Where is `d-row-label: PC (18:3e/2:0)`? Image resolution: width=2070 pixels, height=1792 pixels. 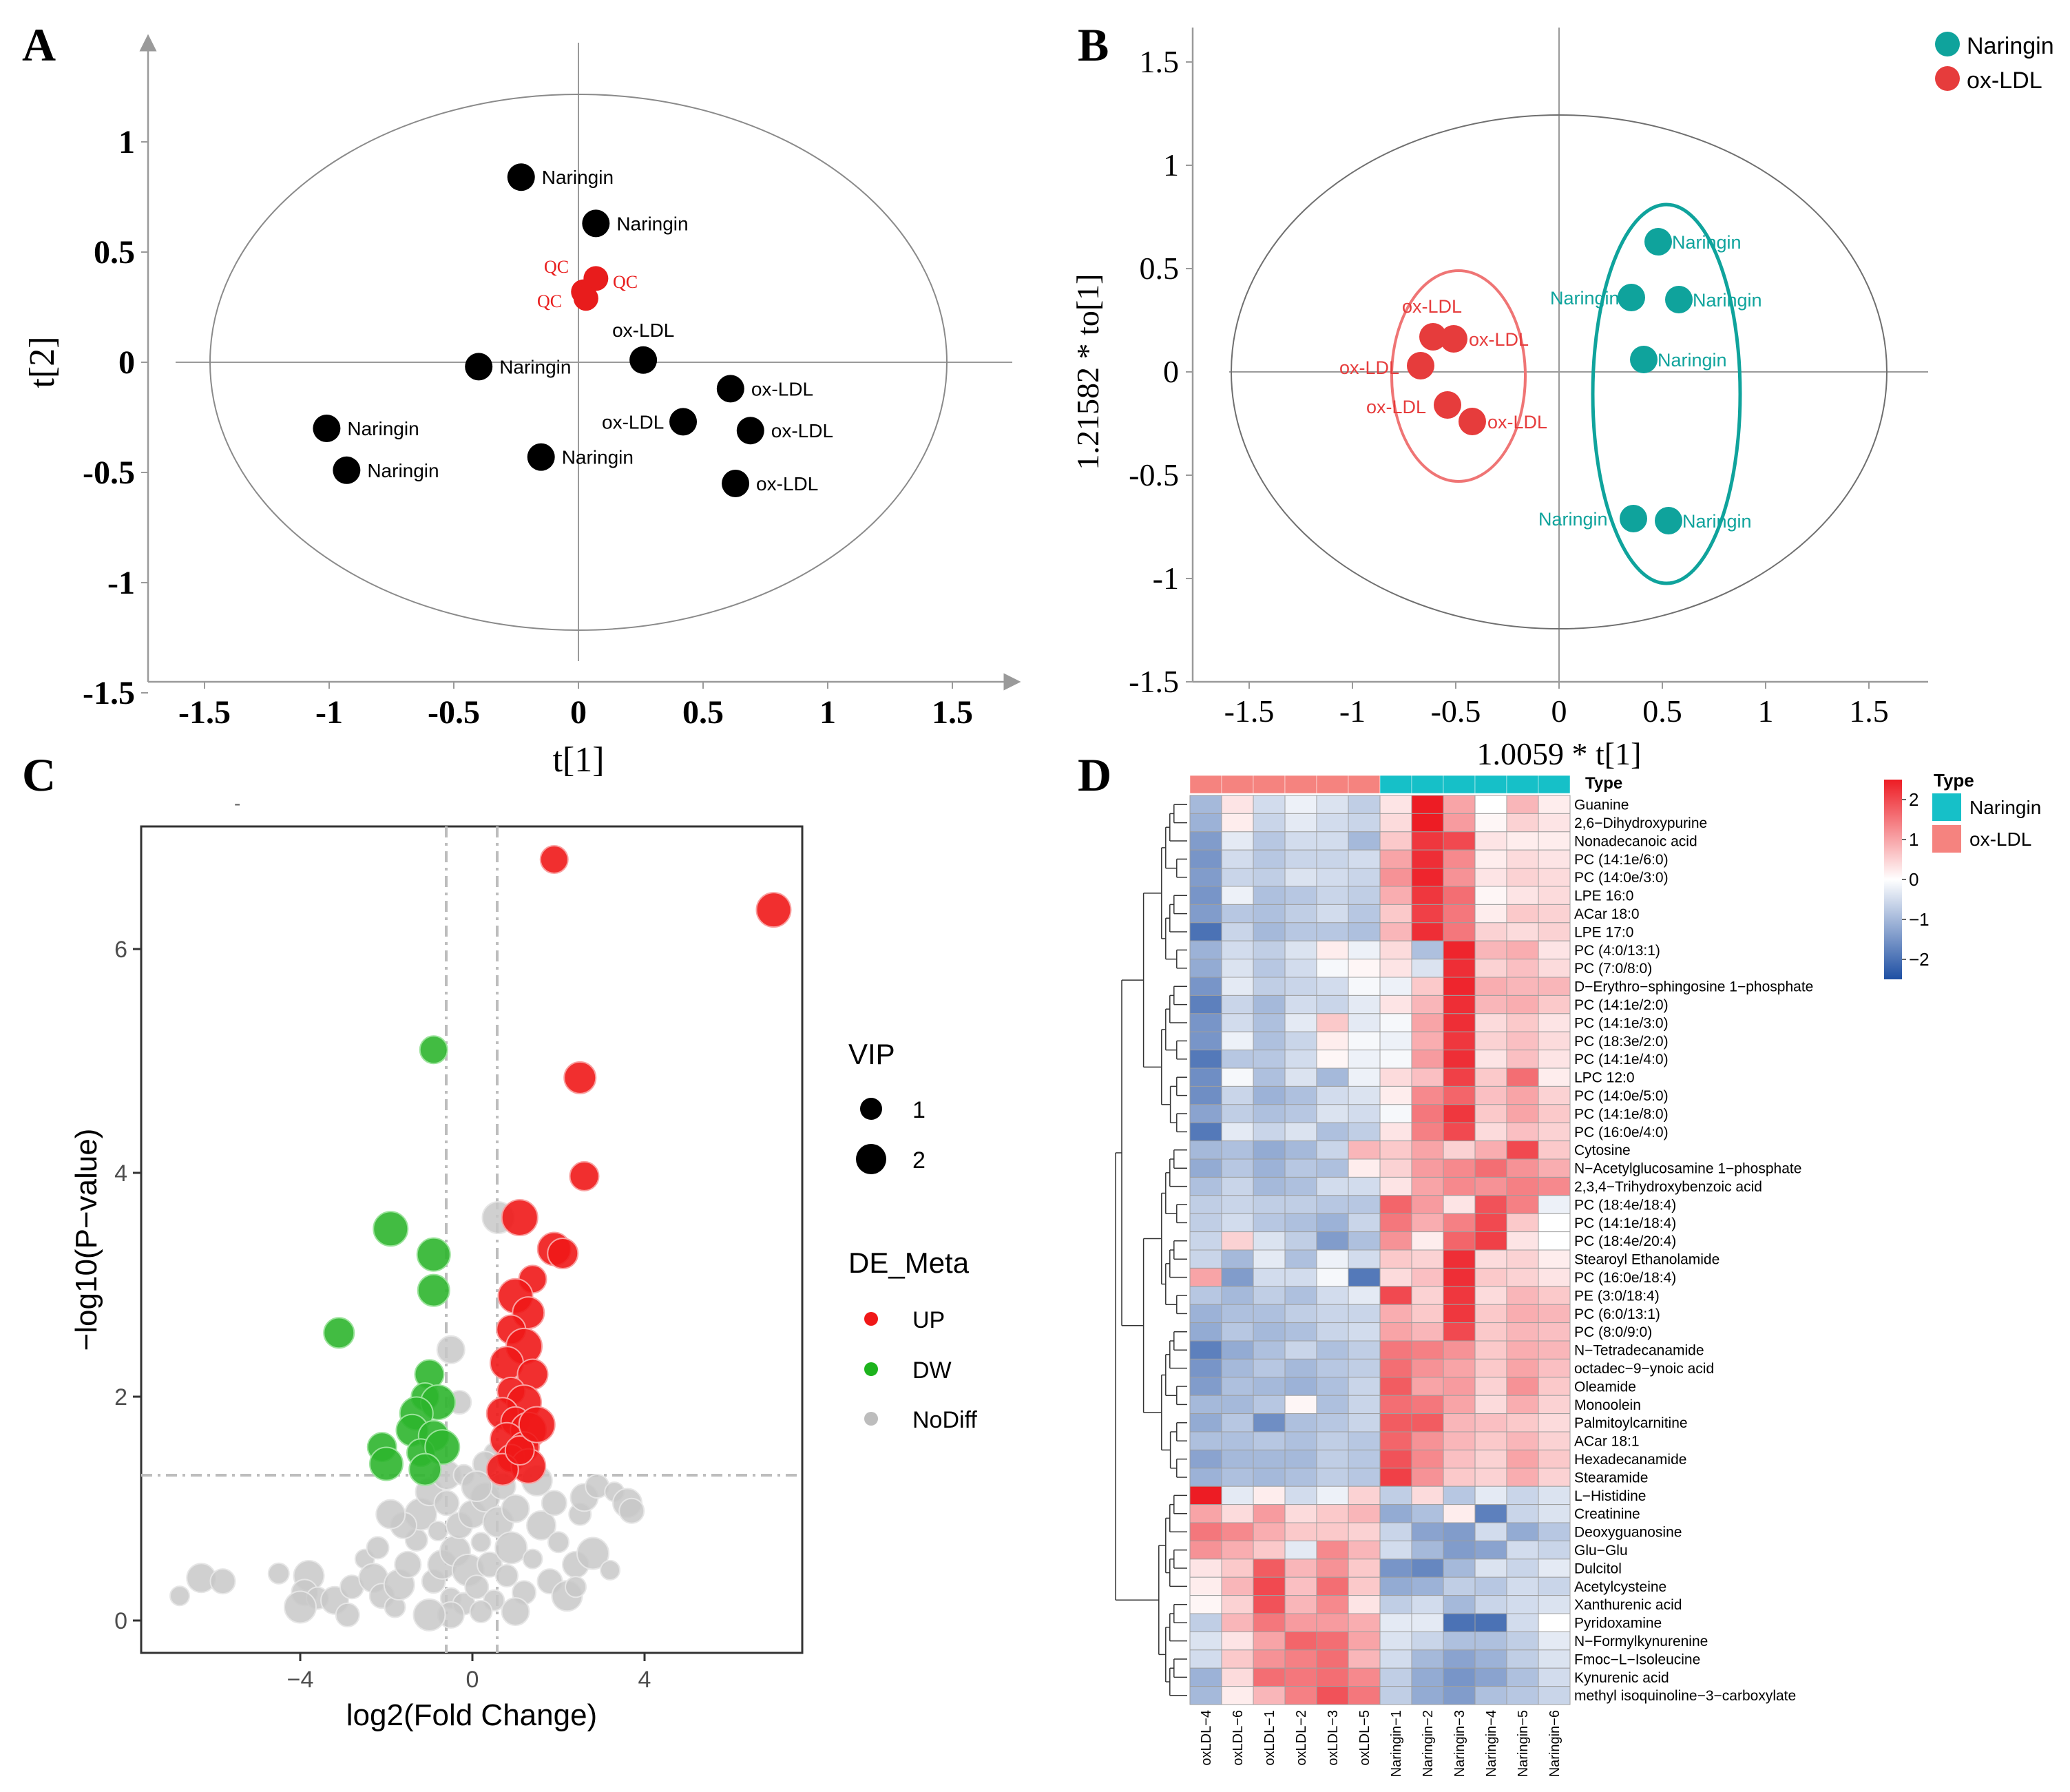
d-row-label: PC (18:3e/2:0) is located at coordinates (1622, 1042).